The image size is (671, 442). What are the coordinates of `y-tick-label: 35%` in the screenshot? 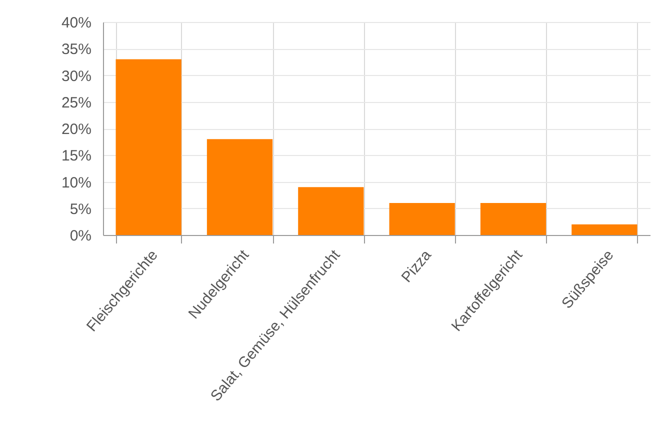 It's located at (76, 49).